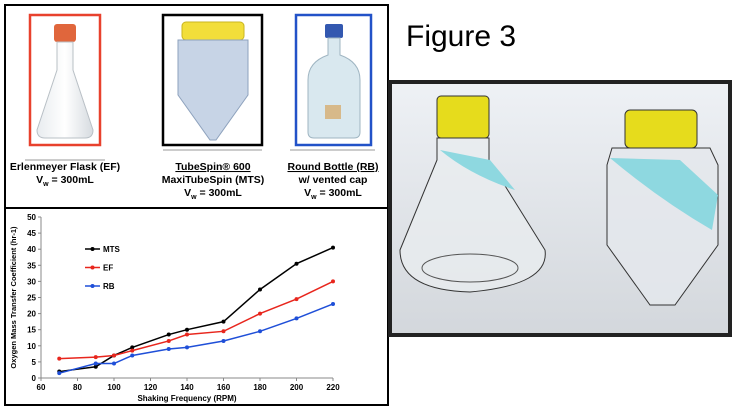 Image resolution: width=739 pixels, height=418 pixels. What do you see at coordinates (114, 387) in the screenshot?
I see `x-tick-label: 100` at bounding box center [114, 387].